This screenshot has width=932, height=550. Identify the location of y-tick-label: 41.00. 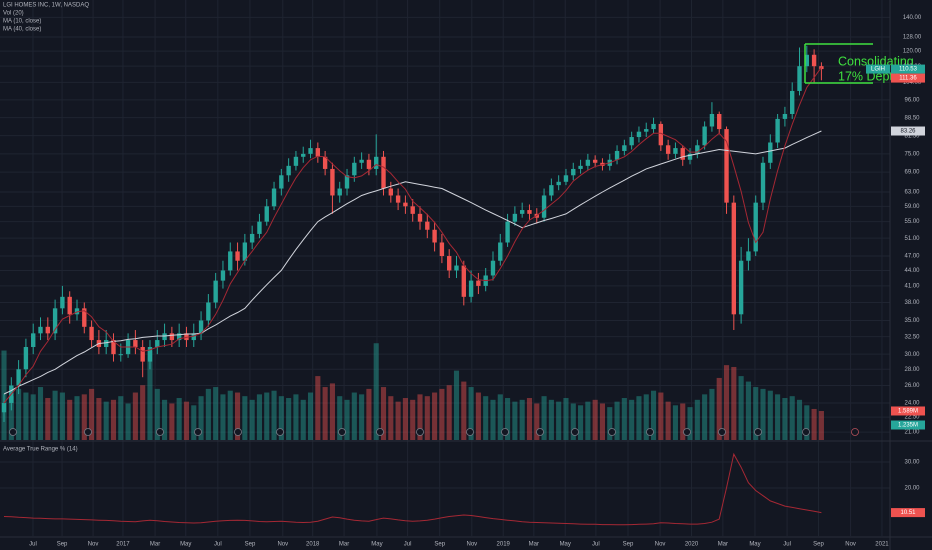
(912, 286).